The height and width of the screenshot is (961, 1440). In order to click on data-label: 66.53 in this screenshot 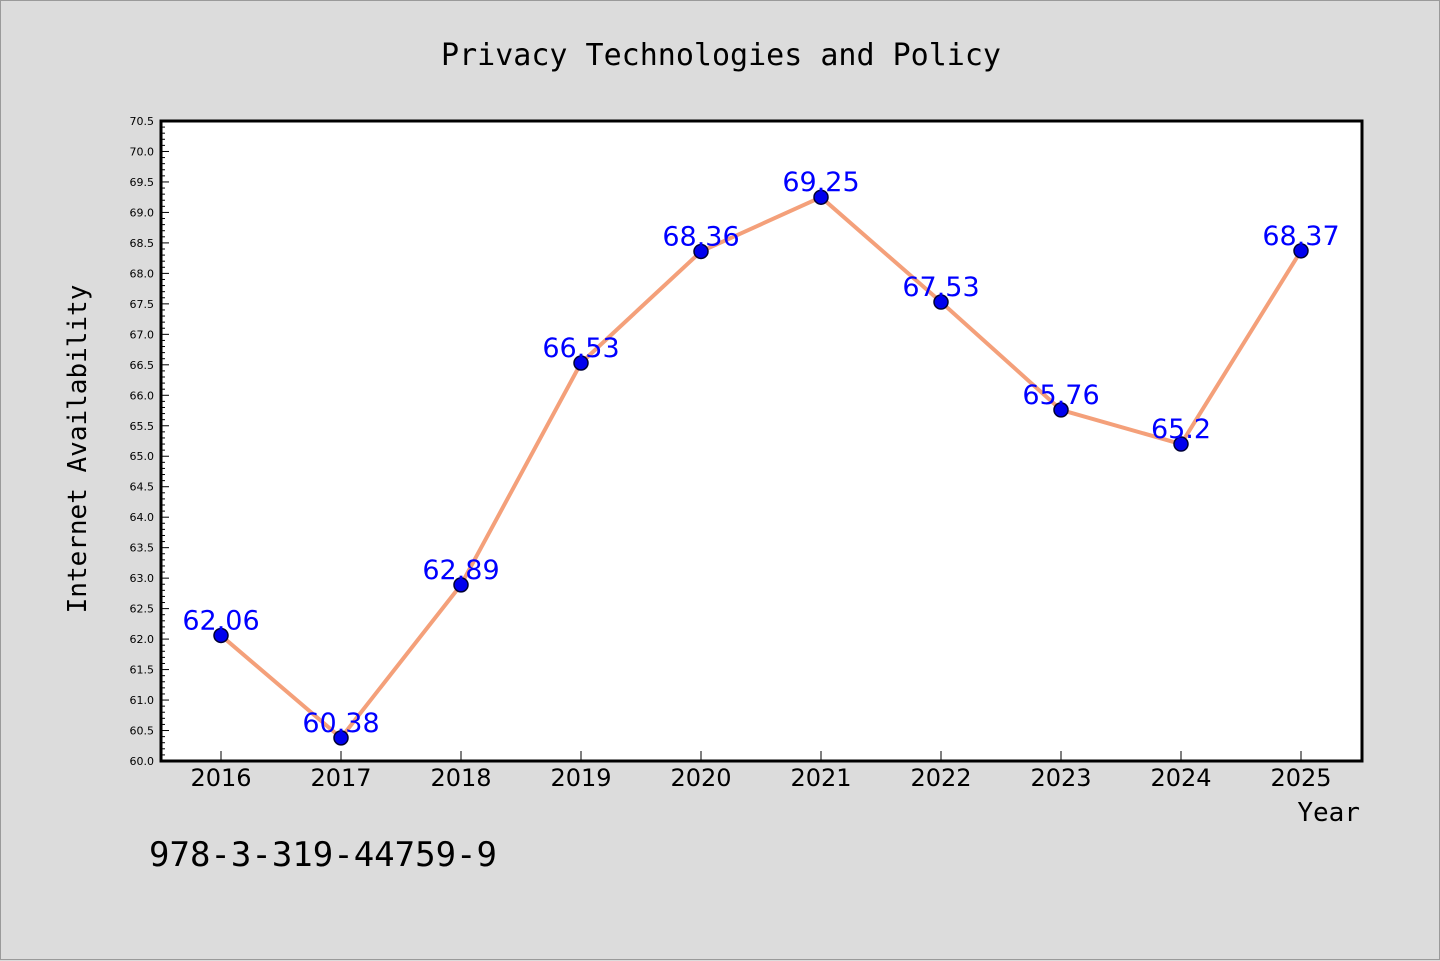, I will do `click(580, 348)`.